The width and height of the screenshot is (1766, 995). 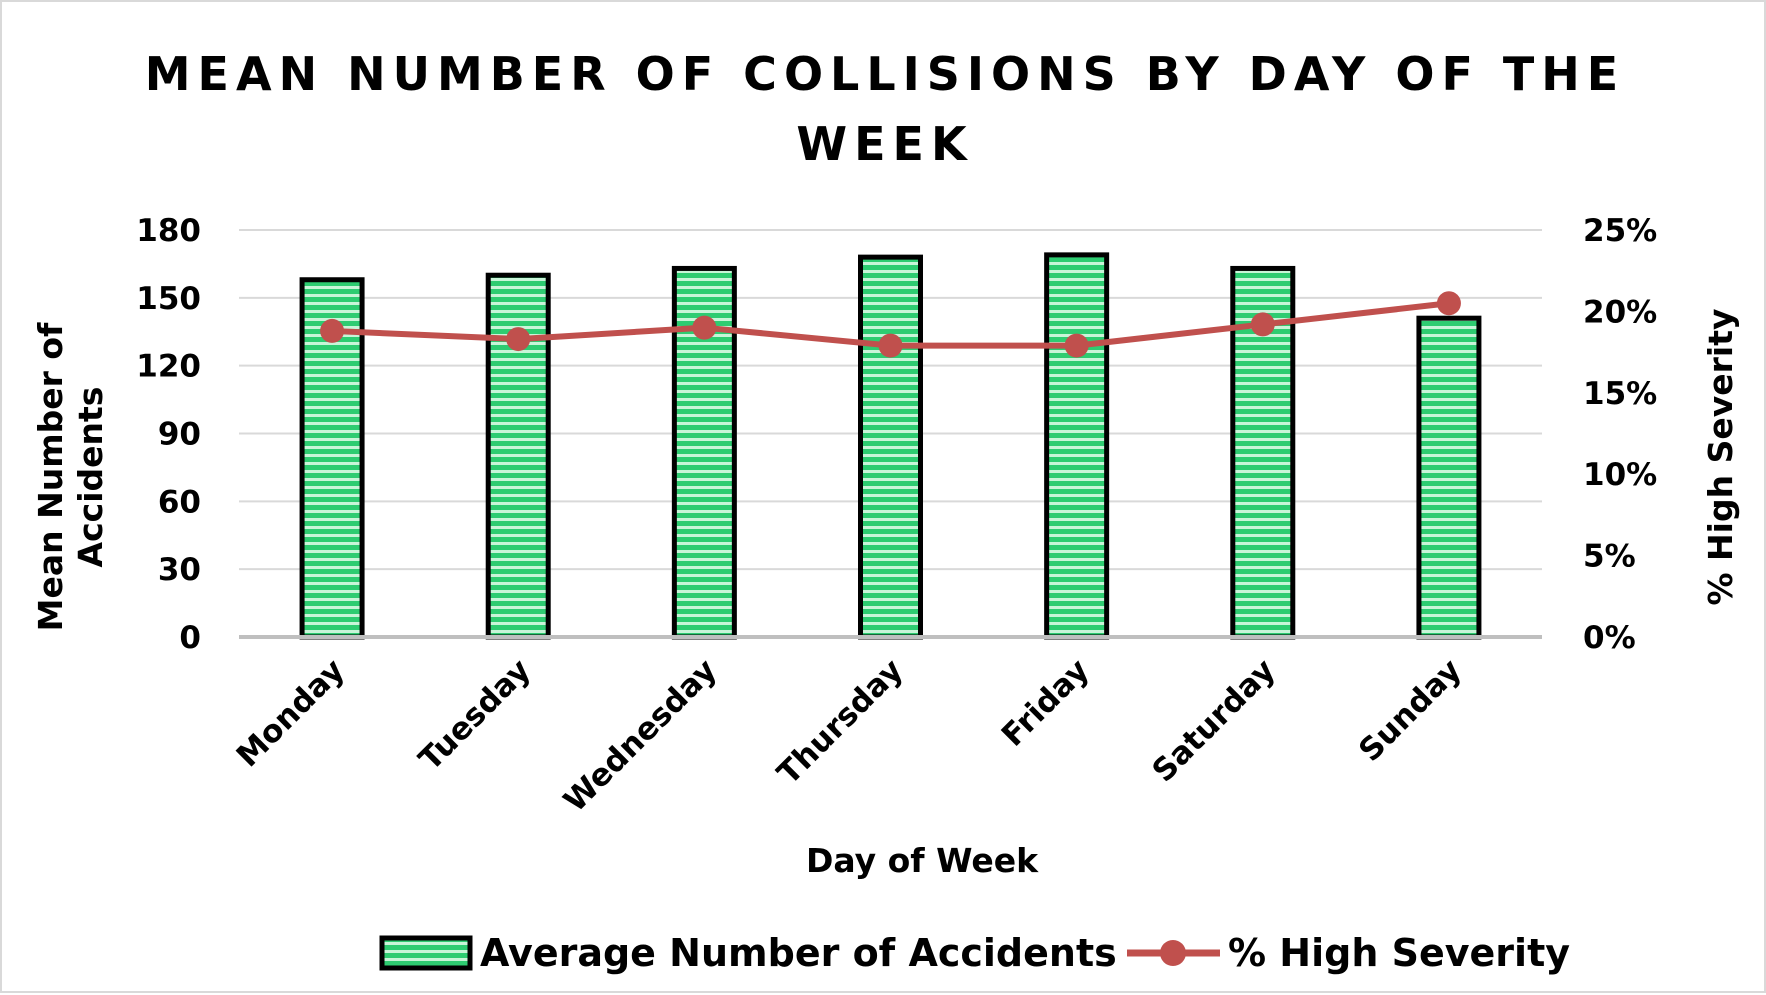 What do you see at coordinates (332, 330) in the screenshot?
I see `severity-point-monday` at bounding box center [332, 330].